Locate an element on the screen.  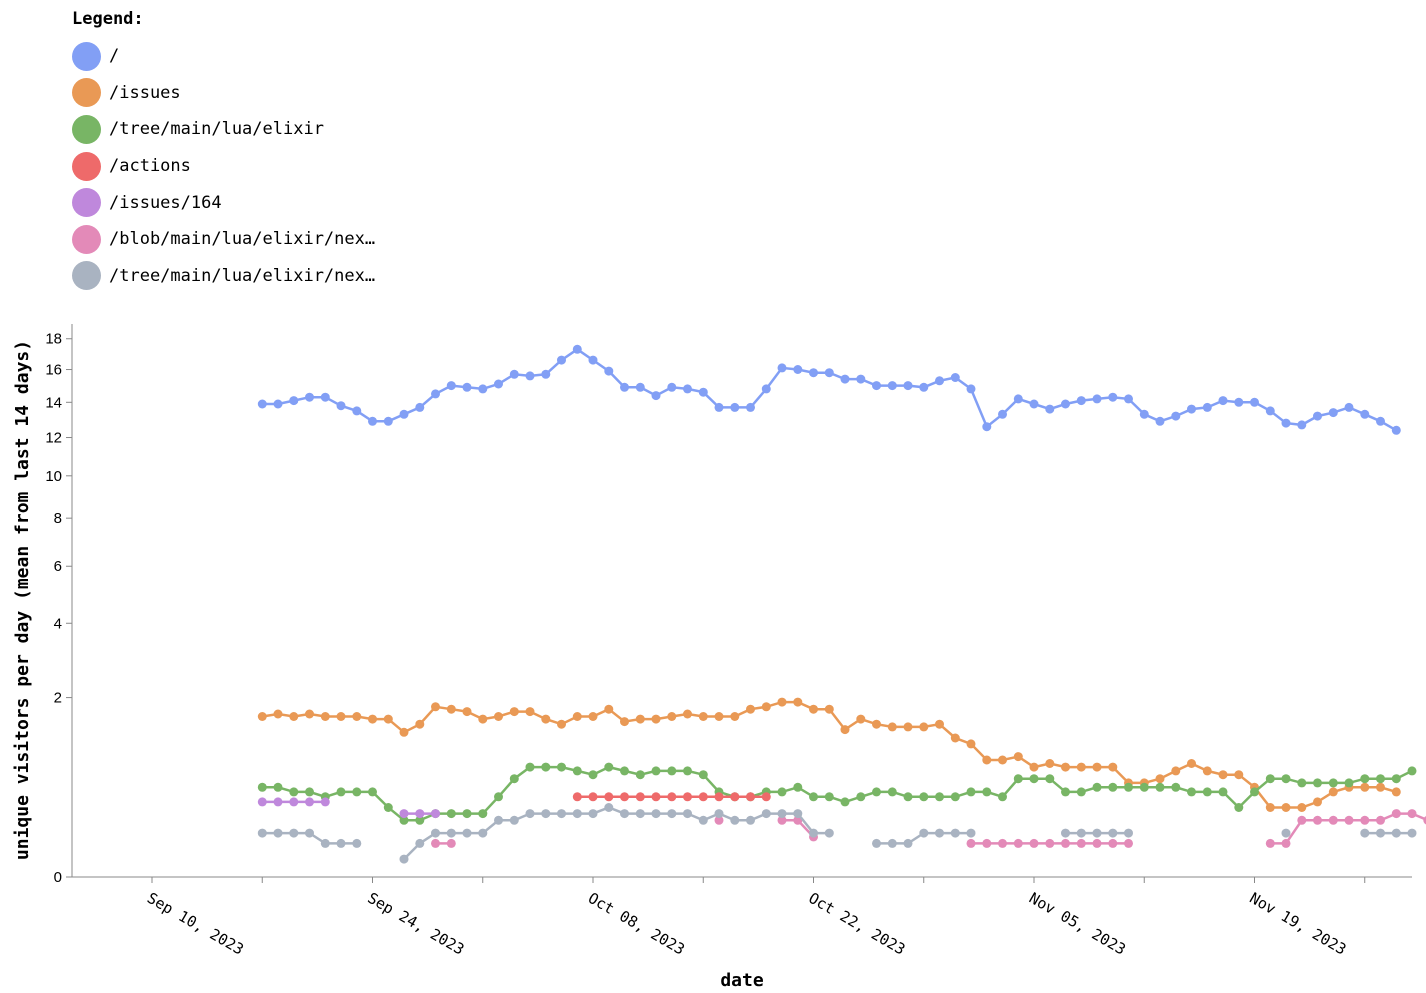
legend-item: /actions is located at coordinates (223, 166).